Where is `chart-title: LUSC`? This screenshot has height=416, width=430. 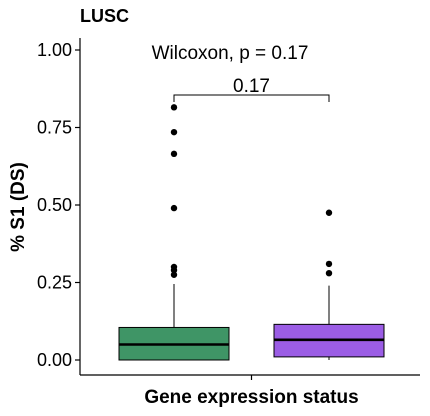 chart-title: LUSC is located at coordinates (104, 16).